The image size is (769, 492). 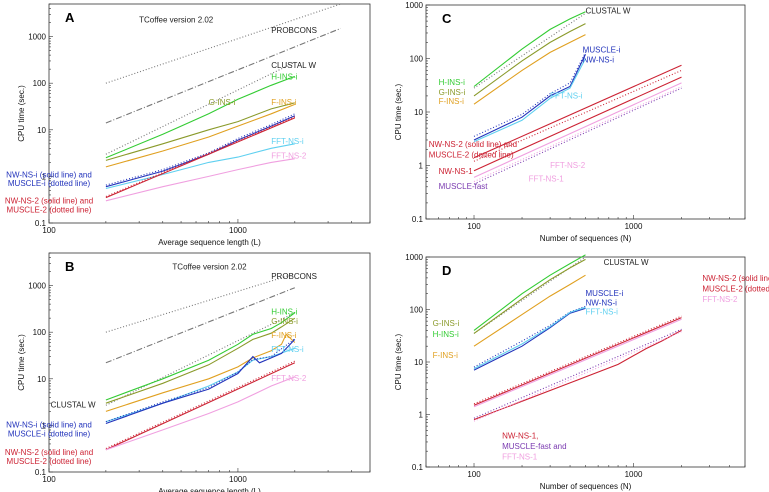 I want to click on panel-c-series-label: FFT-NS-i, so click(x=566, y=95).